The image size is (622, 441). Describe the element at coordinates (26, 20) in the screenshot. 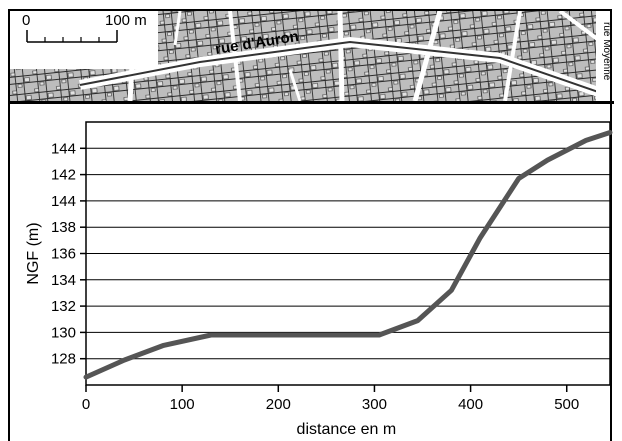

I see `scale-label-start: 0` at that location.